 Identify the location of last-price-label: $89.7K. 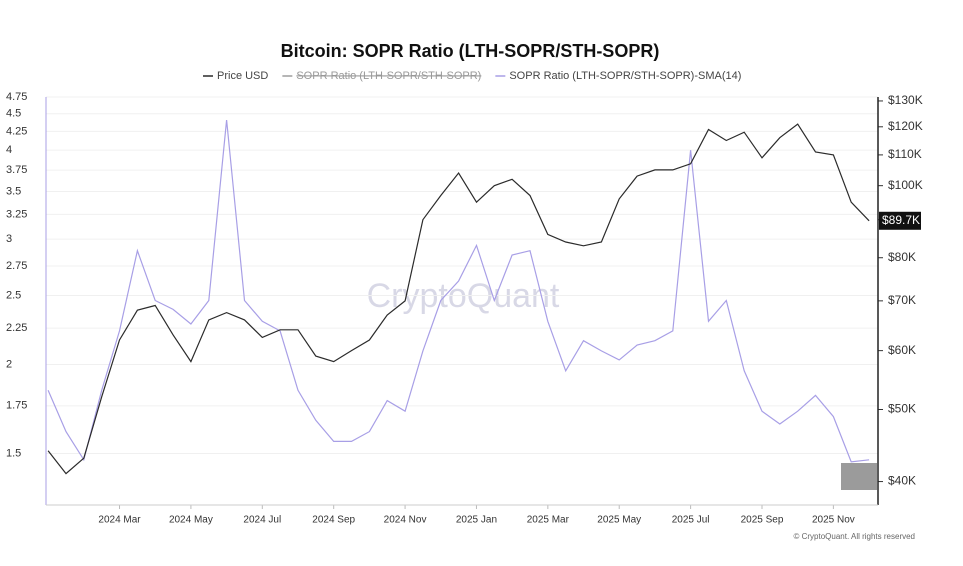
(901, 220).